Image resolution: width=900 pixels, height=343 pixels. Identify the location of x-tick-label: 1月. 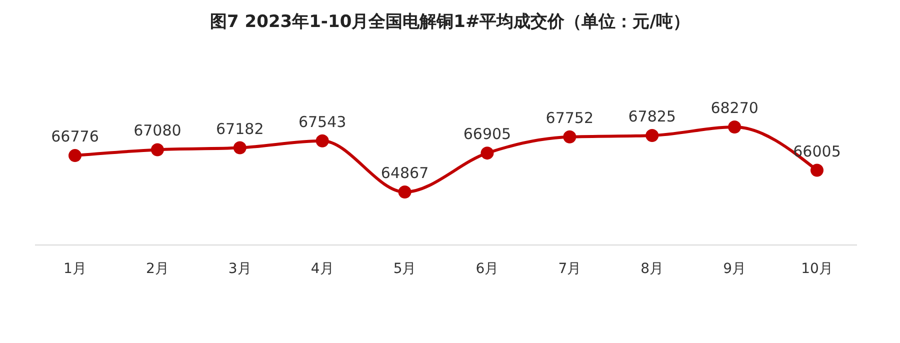
(75, 268).